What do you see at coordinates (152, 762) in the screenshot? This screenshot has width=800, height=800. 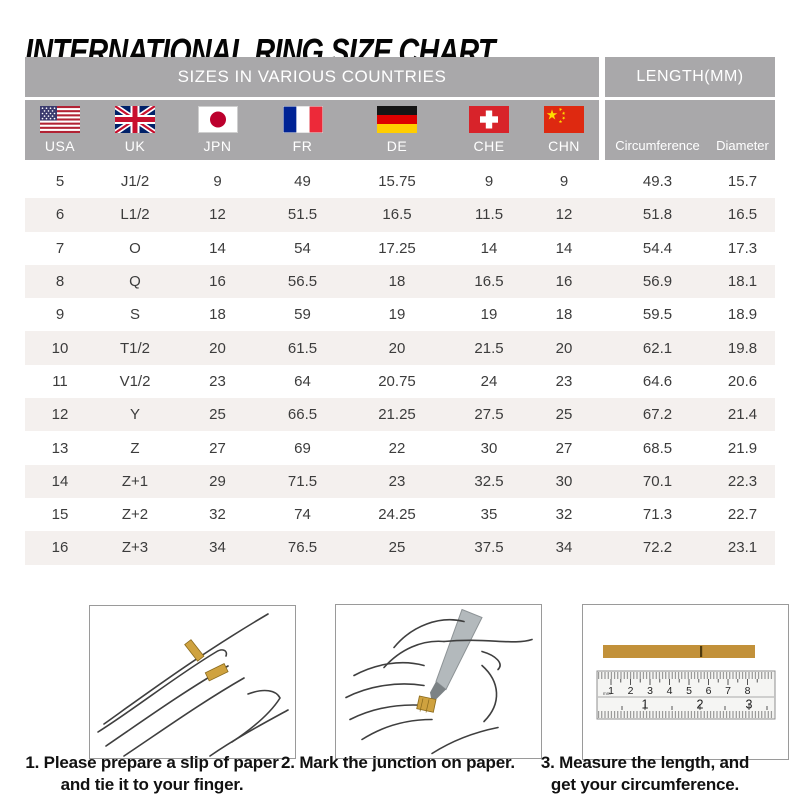 I see `caption-line: 1. Please prepare a slip of paper` at bounding box center [152, 762].